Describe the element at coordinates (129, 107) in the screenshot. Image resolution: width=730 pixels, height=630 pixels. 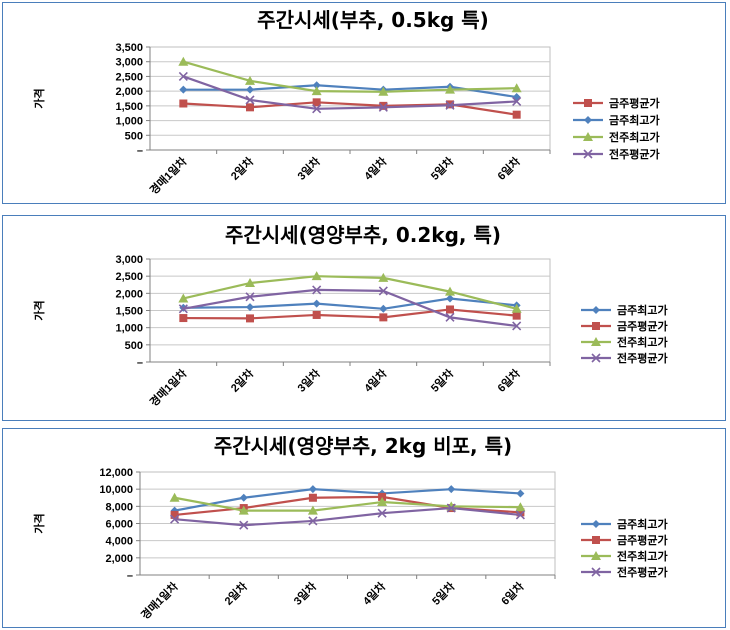
I see `y-tick-label: 1,500` at that location.